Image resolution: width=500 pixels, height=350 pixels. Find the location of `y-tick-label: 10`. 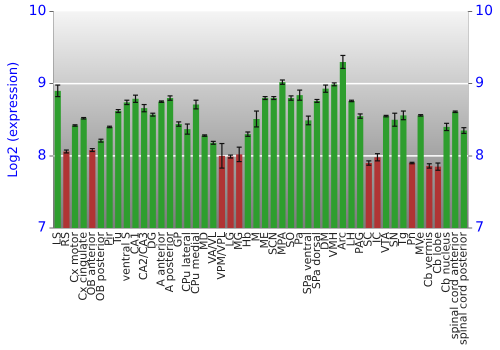

y-tick-label: 10 is located at coordinates (37, 11).